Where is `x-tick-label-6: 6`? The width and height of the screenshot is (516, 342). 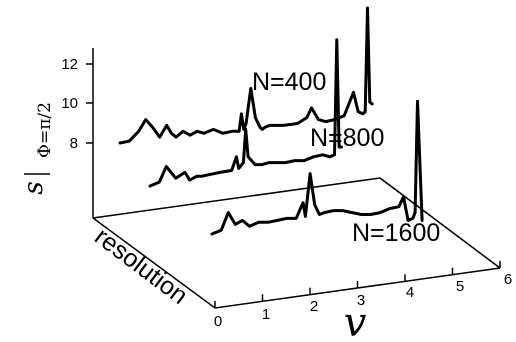
x-tick-label-6: 6 is located at coordinates (508, 279).